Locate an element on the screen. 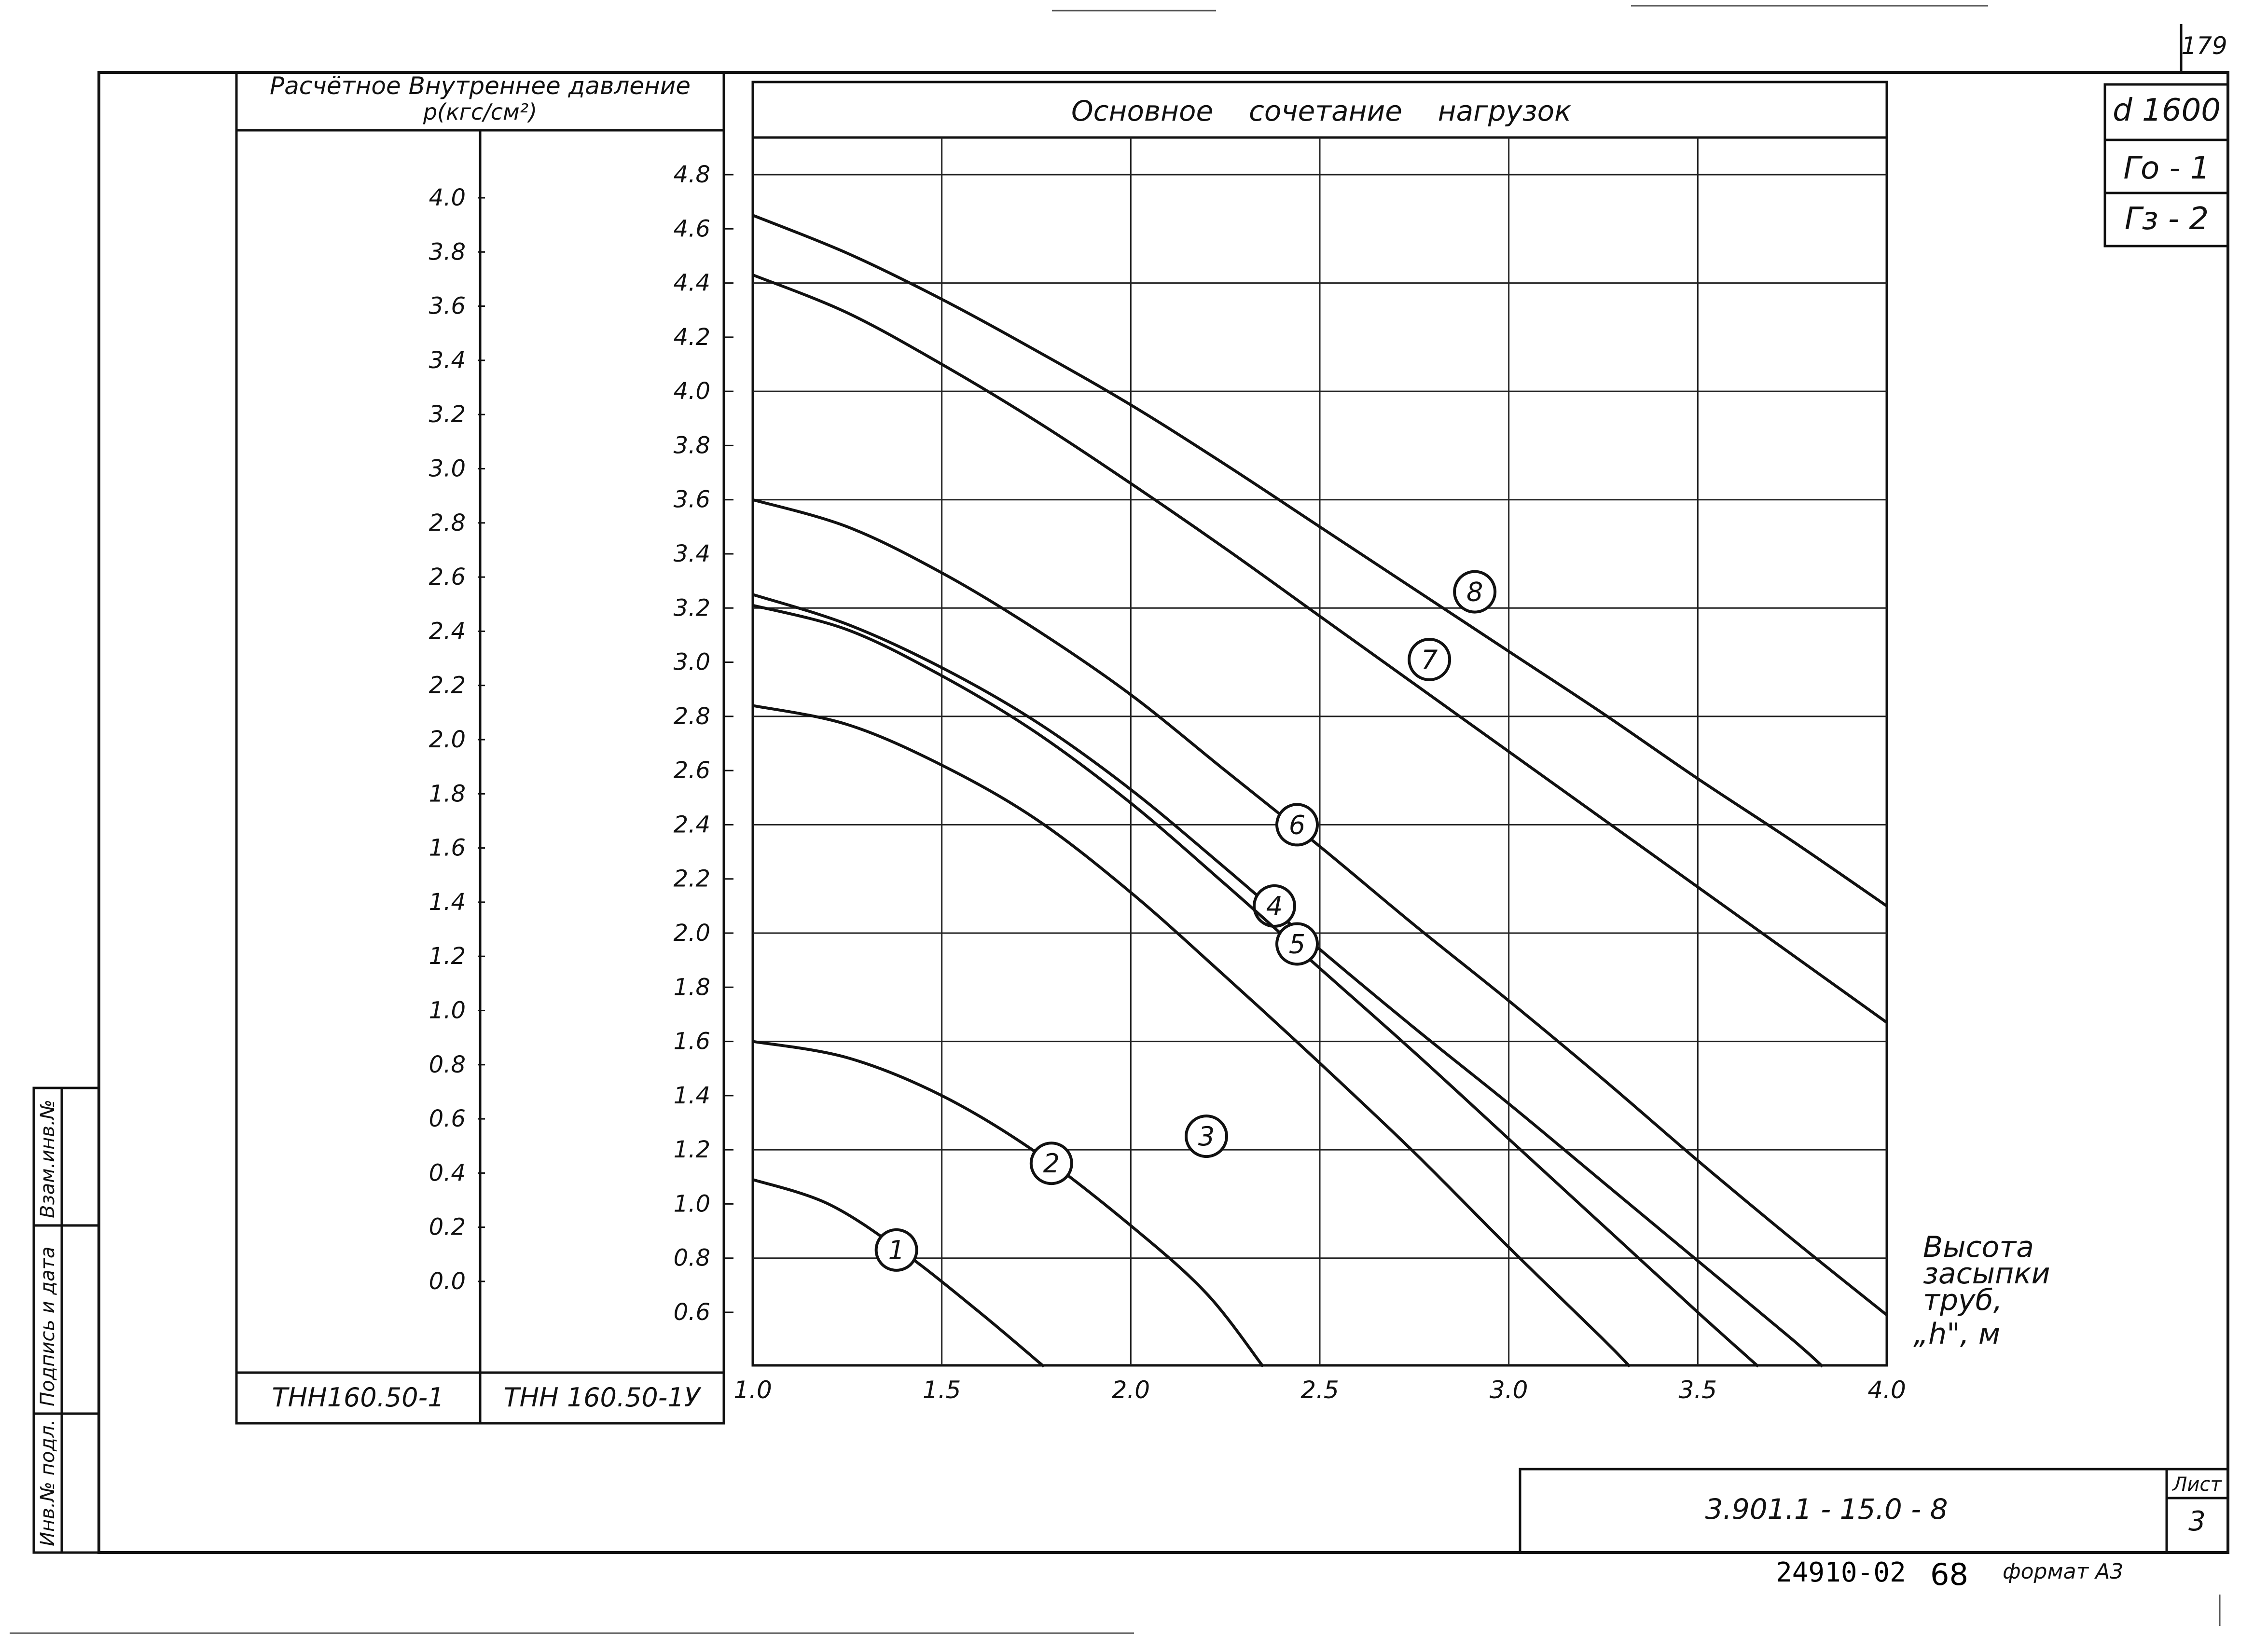 This screenshot has width=2268, height=1637. col2-tick-label: 2.6 is located at coordinates (692, 771).